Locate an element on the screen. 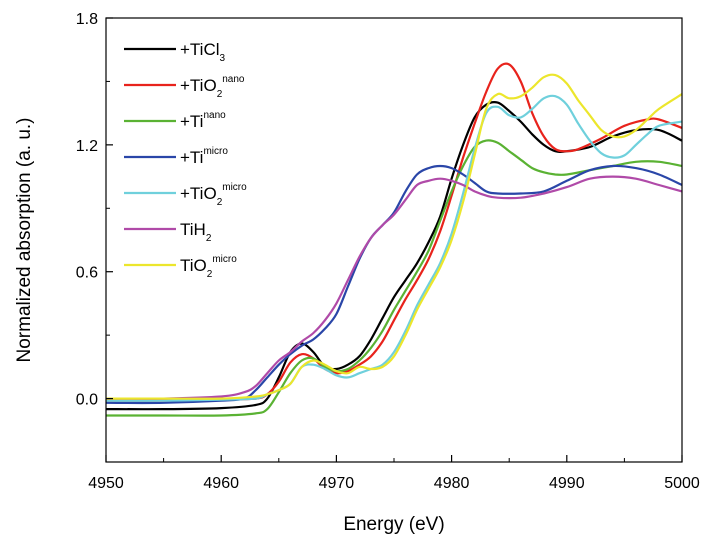 The image size is (708, 542). y-tick-label-0: 0.0 is located at coordinates (87, 400).